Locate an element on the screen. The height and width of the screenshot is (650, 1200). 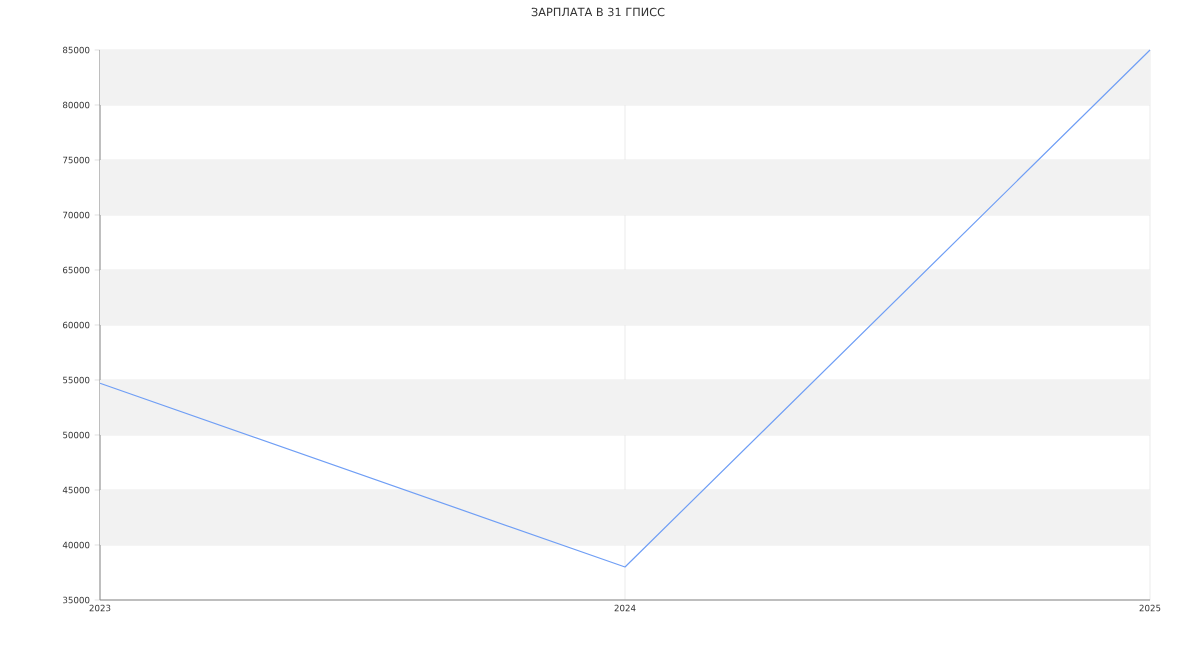
x-tick-label: 2025 is located at coordinates (1150, 608).